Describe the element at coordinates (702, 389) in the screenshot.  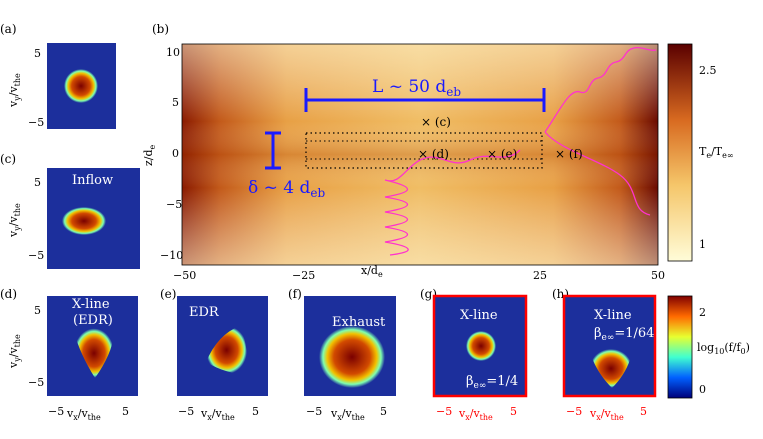
I see `colorbar-bottom-tick-0: 0` at that location.